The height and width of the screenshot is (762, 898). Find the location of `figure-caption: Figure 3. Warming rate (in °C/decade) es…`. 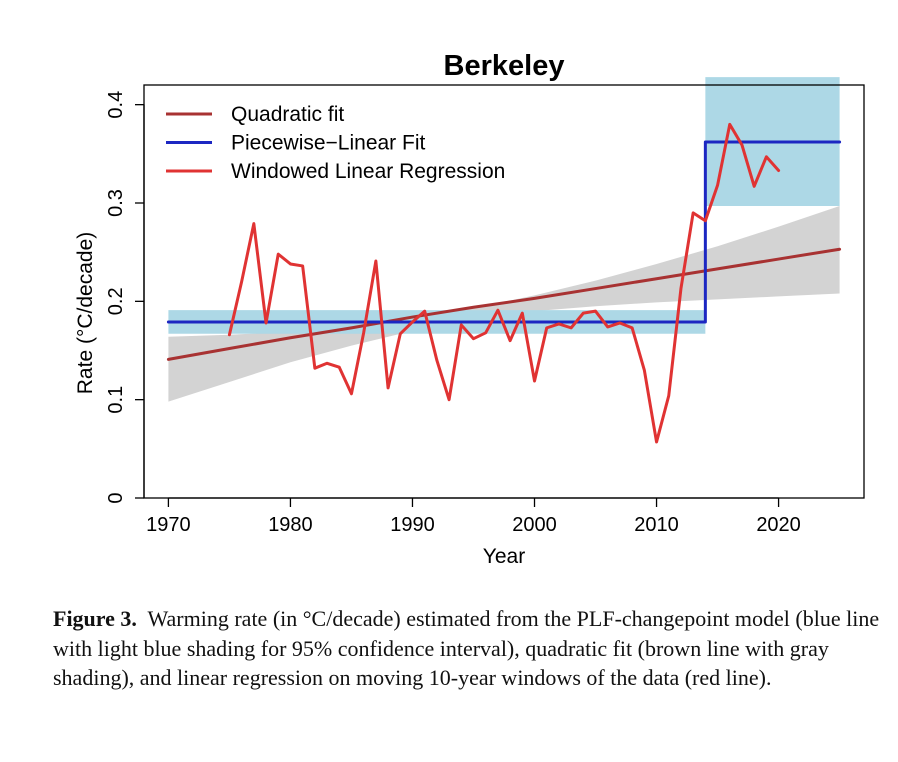

figure-caption: Figure 3. Warming rate (in °C/decade) es… is located at coordinates (468, 648).